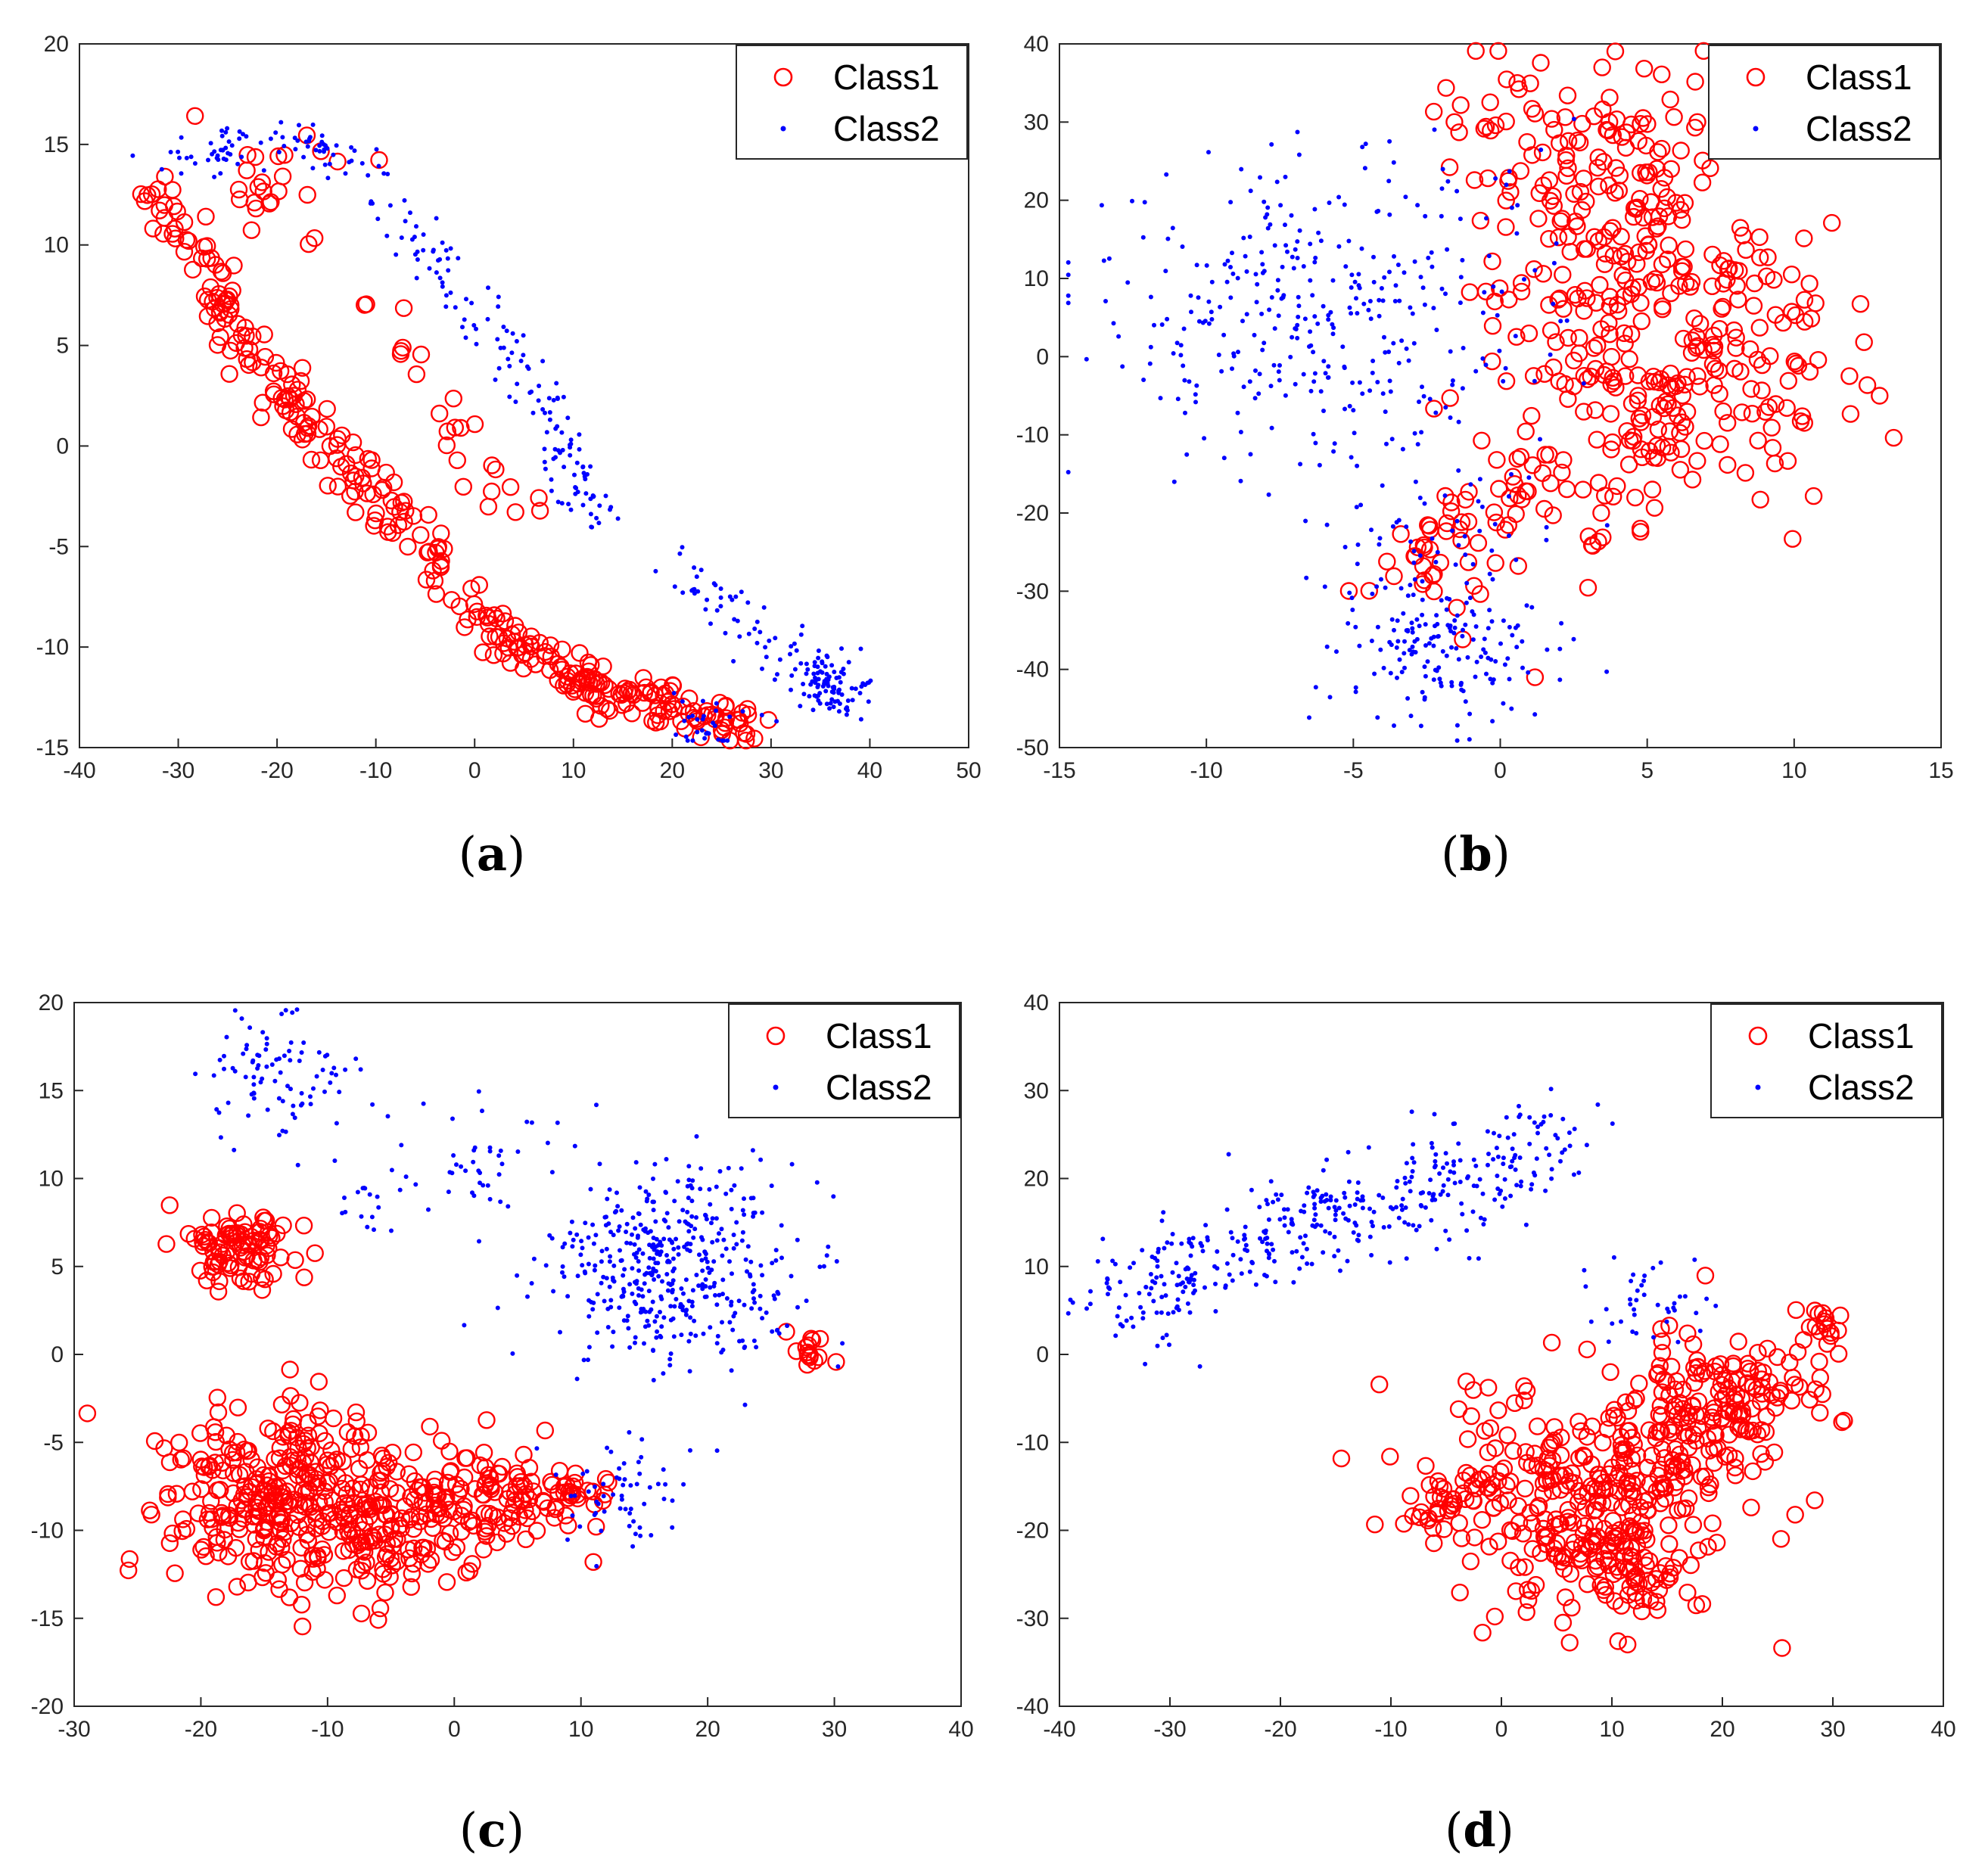  Describe the element at coordinates (1611, 1730) in the screenshot. I see `x-tick-label: 10` at that location.